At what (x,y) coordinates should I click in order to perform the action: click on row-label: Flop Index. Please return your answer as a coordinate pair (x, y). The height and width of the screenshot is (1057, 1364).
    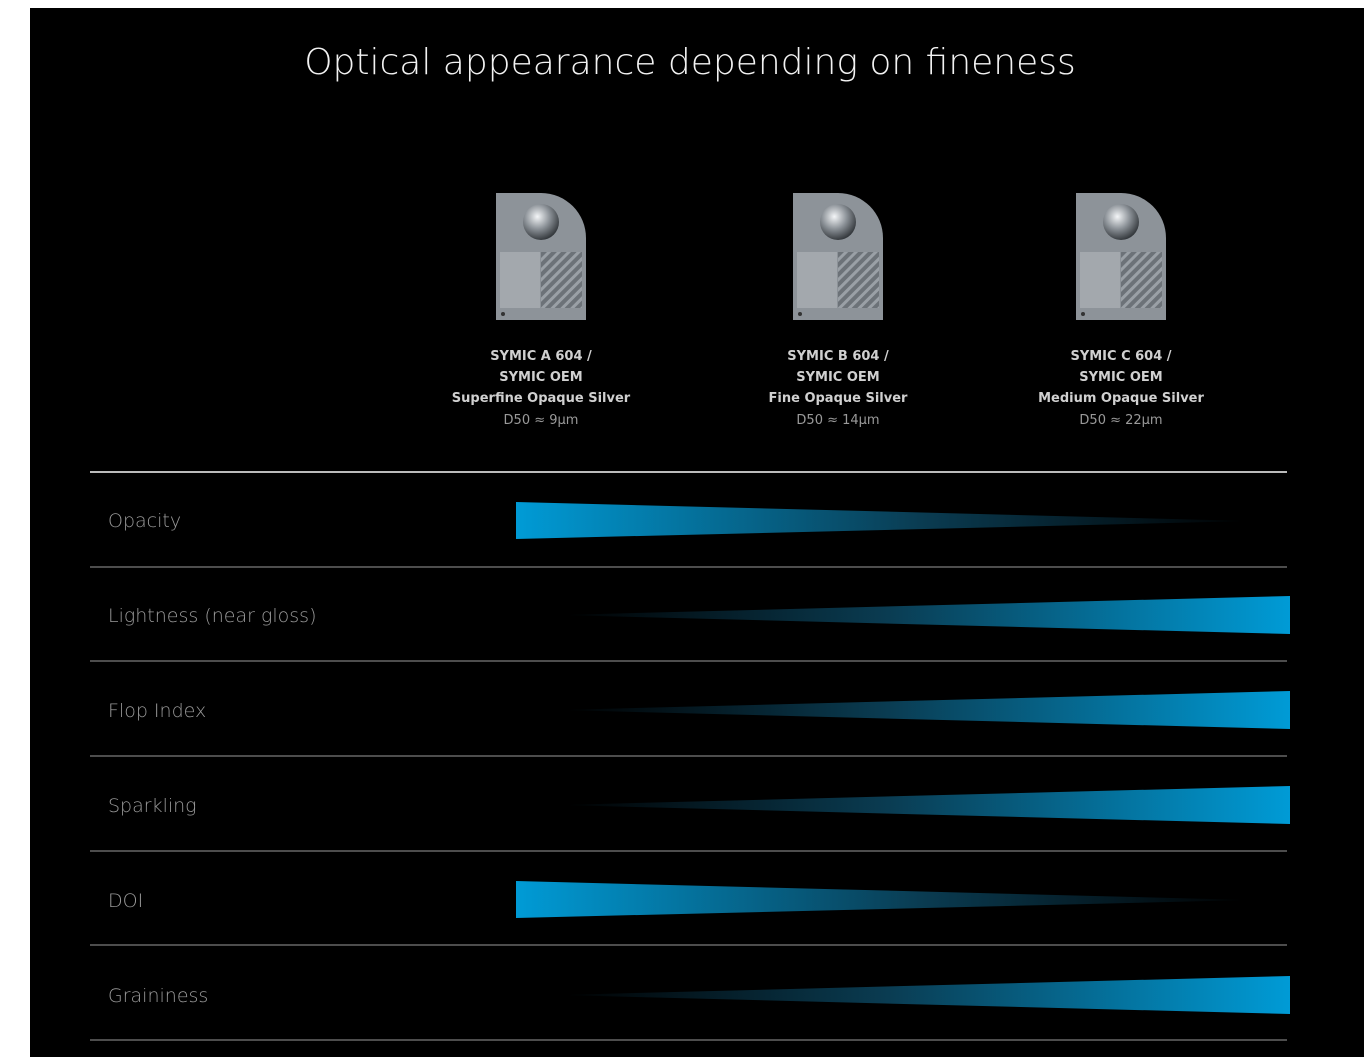
    Looking at the image, I should click on (157, 711).